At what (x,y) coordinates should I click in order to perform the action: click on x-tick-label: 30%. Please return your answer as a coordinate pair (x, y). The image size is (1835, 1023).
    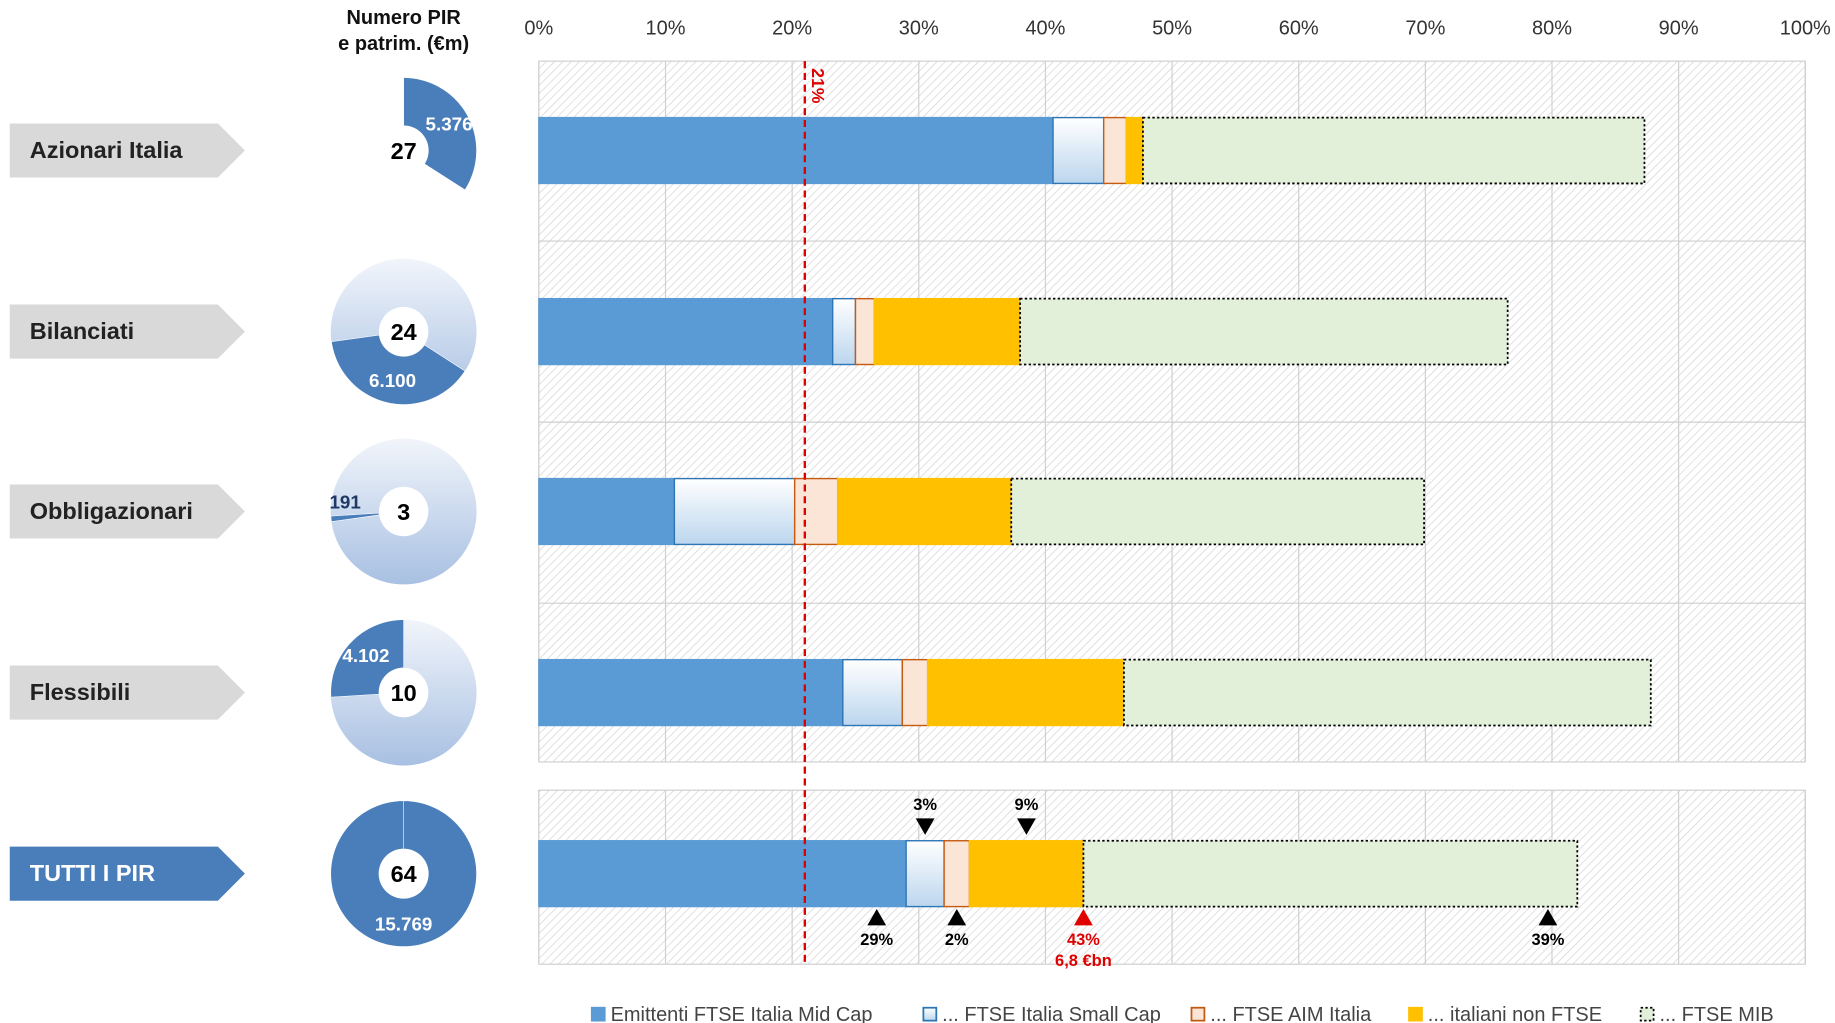
    Looking at the image, I should click on (919, 29).